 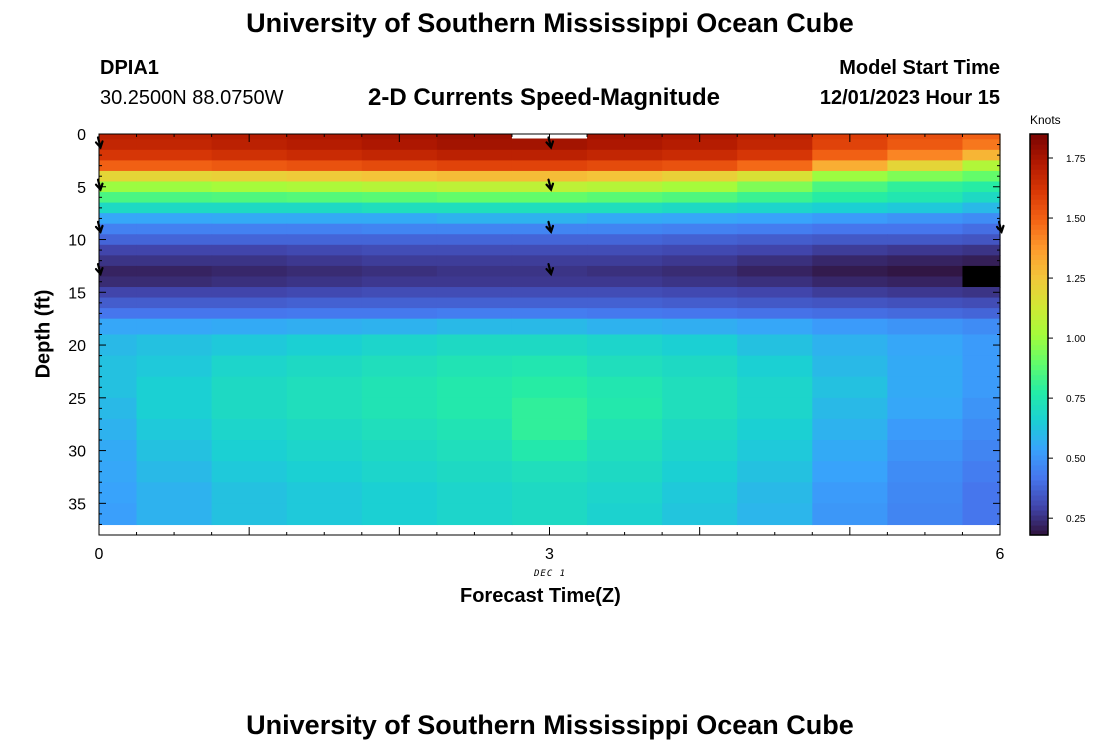 I want to click on colorbar-tick-label: 0.50, so click(x=1076, y=459).